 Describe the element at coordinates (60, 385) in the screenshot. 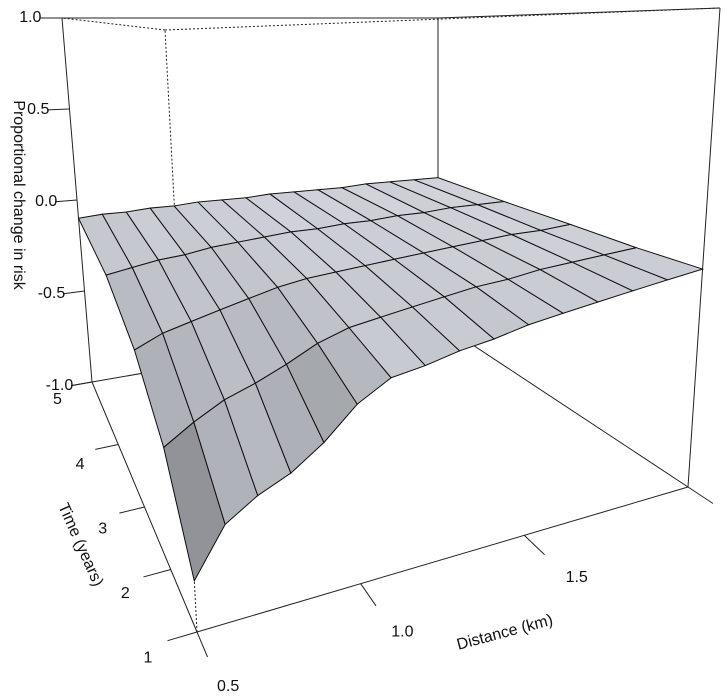

I see `z-tick-label: -1.0` at that location.